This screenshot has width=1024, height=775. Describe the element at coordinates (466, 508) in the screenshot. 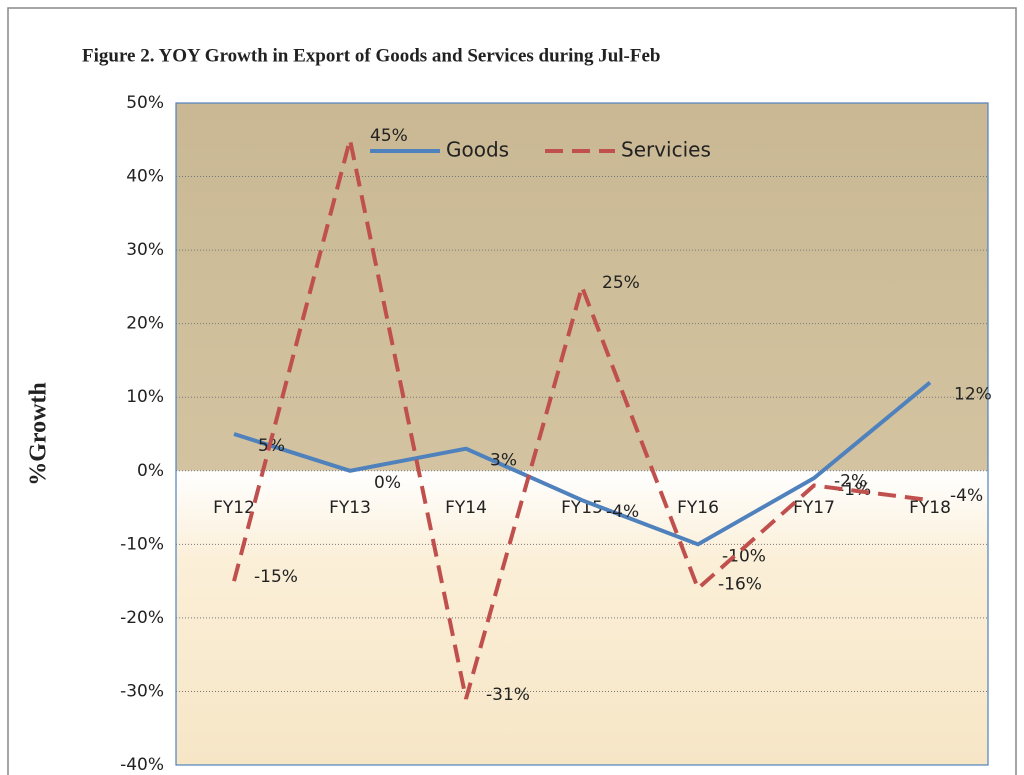

I see `x-tick-label: FY14` at that location.